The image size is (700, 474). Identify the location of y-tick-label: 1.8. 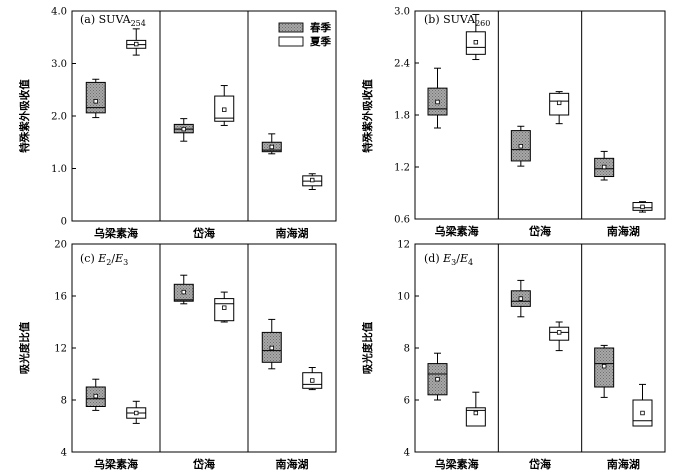
(402, 116).